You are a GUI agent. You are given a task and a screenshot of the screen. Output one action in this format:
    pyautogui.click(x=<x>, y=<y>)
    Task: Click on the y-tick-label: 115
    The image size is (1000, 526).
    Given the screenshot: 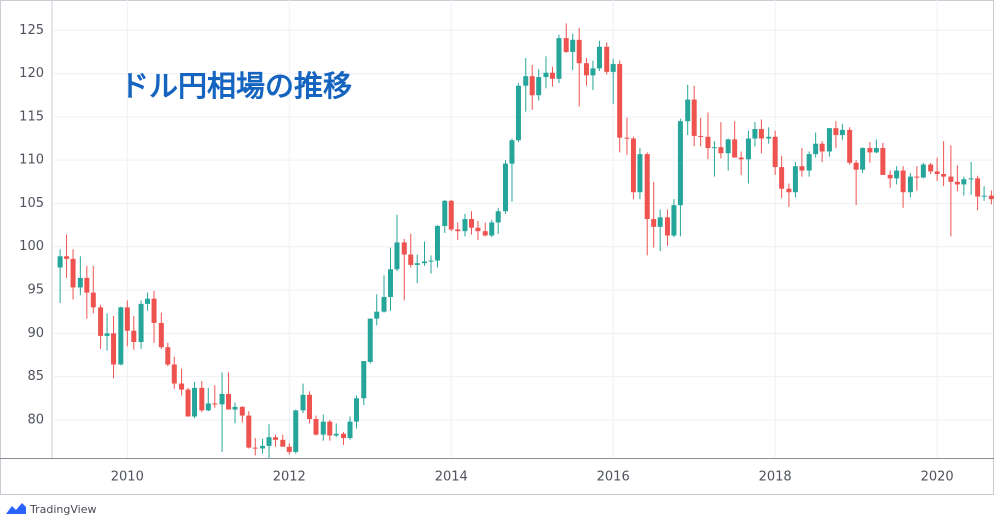 What is the action you would take?
    pyautogui.click(x=31, y=116)
    